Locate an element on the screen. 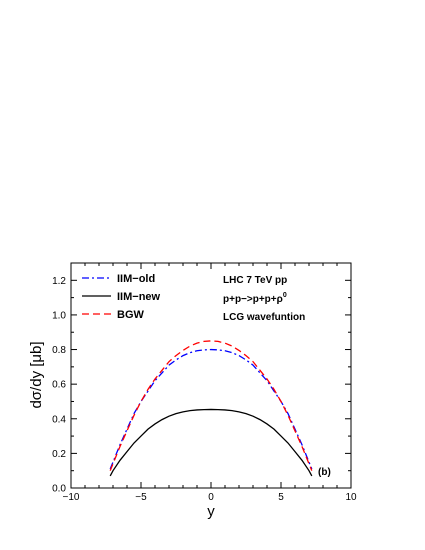 The height and width of the screenshot is (550, 425). legend: IIM−old IIM−new BGW is located at coordinates (121, 297).